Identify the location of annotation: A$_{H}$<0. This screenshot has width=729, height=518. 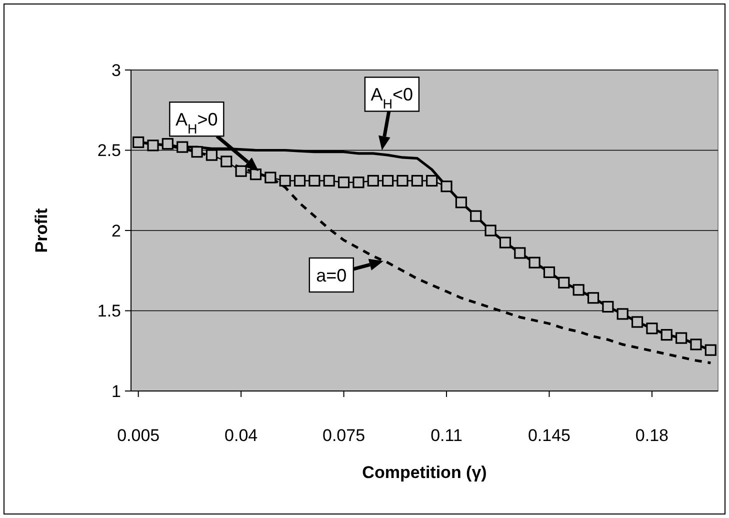
(392, 98).